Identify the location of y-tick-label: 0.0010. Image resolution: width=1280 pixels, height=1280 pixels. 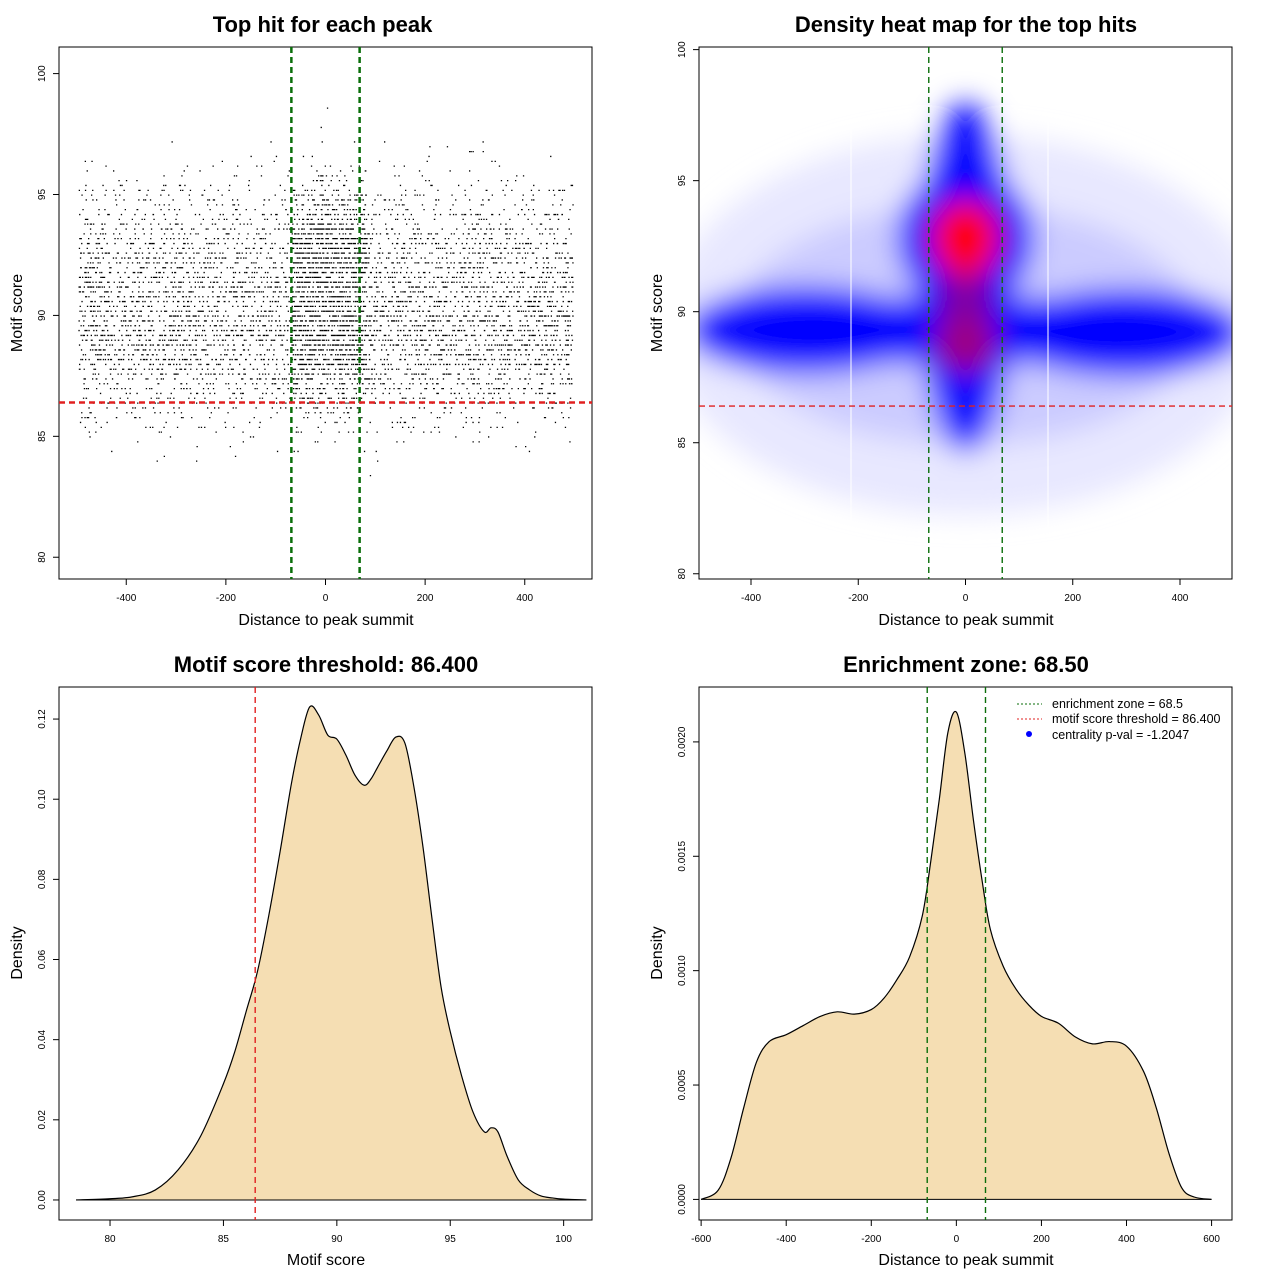
(682, 970).